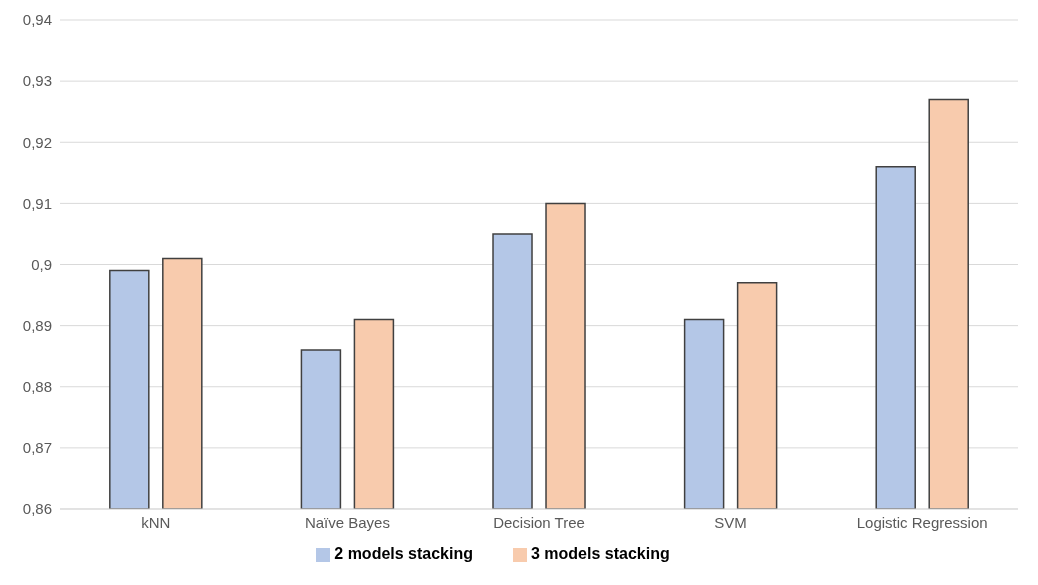 The height and width of the screenshot is (585, 1038). Describe the element at coordinates (37, 142) in the screenshot. I see `y-tick-label: 0,92` at that location.